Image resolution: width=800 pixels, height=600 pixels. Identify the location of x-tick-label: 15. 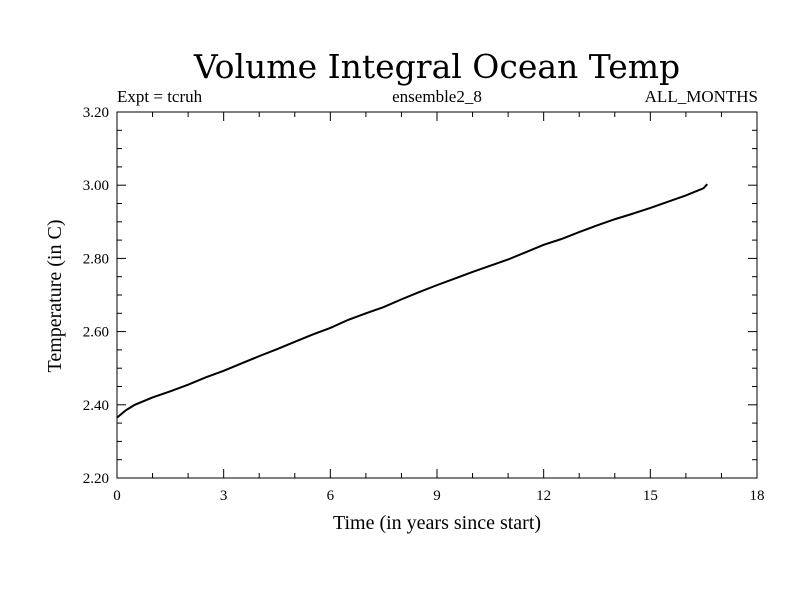
(650, 496).